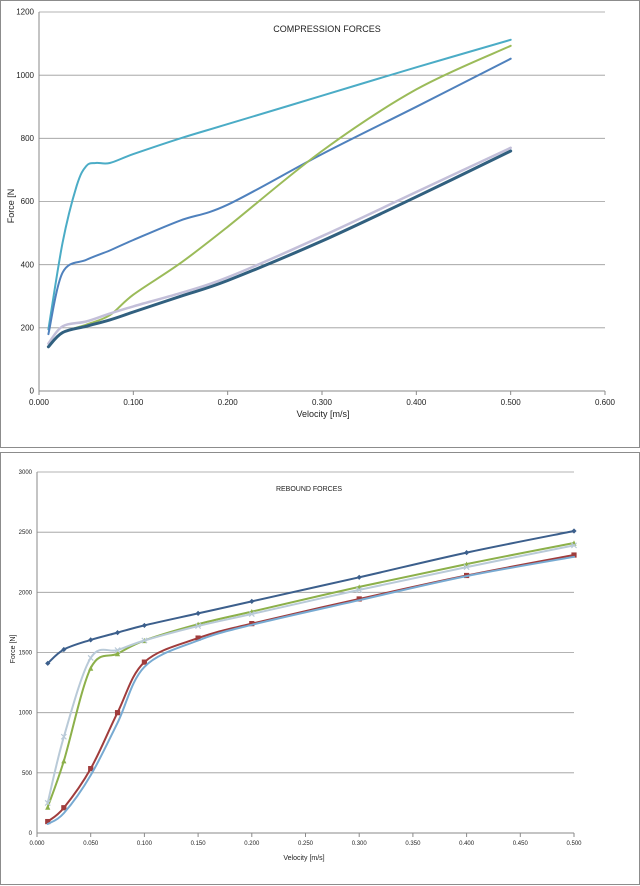  What do you see at coordinates (306, 844) in the screenshot?
I see `x-tick-label: 0.250` at bounding box center [306, 844].